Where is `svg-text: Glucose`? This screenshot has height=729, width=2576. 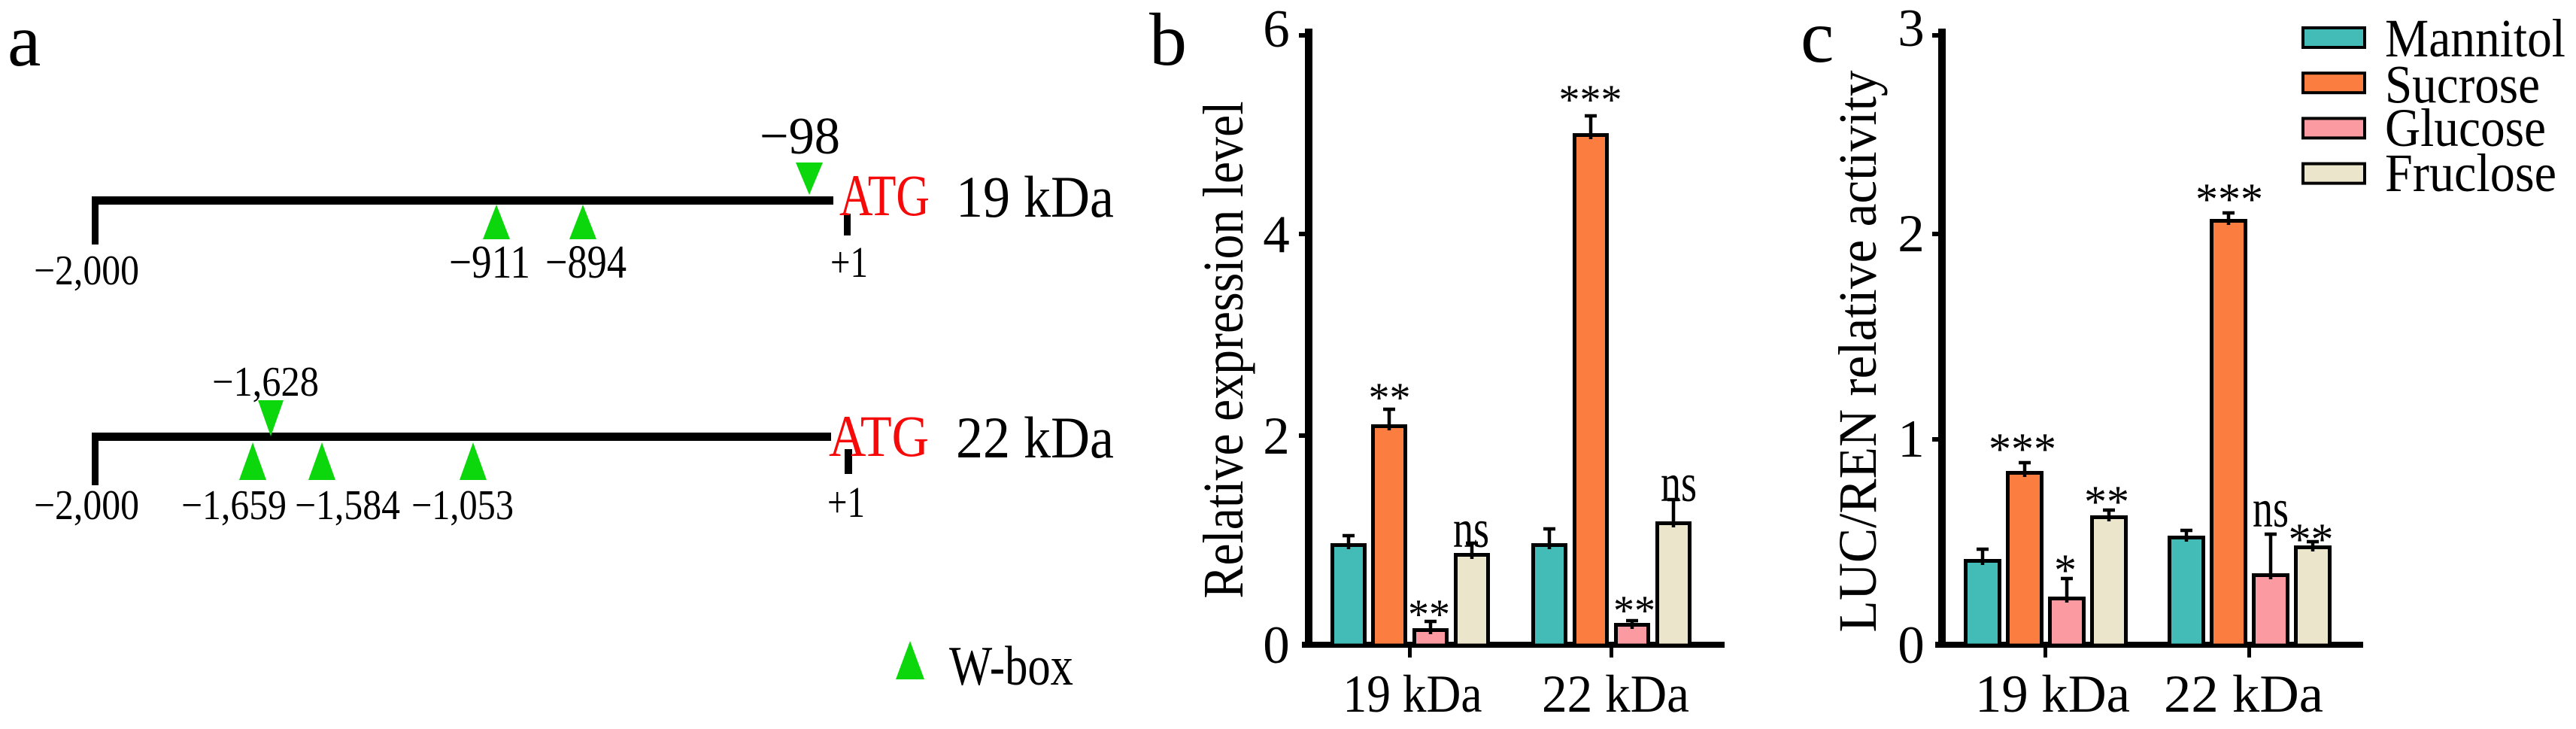
svg-text: Glucose is located at coordinates (2465, 128).